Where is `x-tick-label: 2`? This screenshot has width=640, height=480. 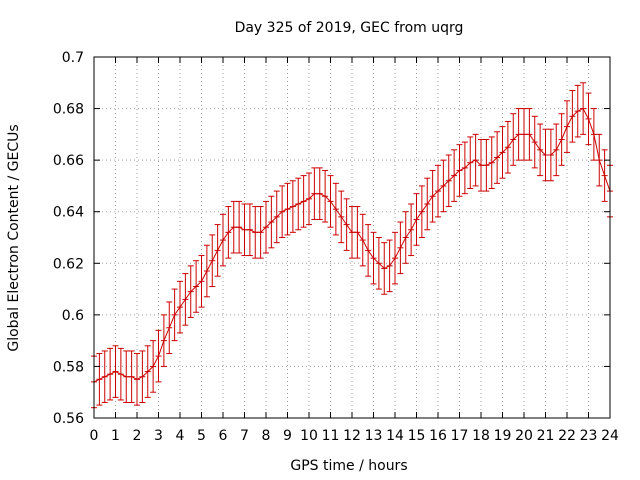
x-tick-label: 2 is located at coordinates (137, 436).